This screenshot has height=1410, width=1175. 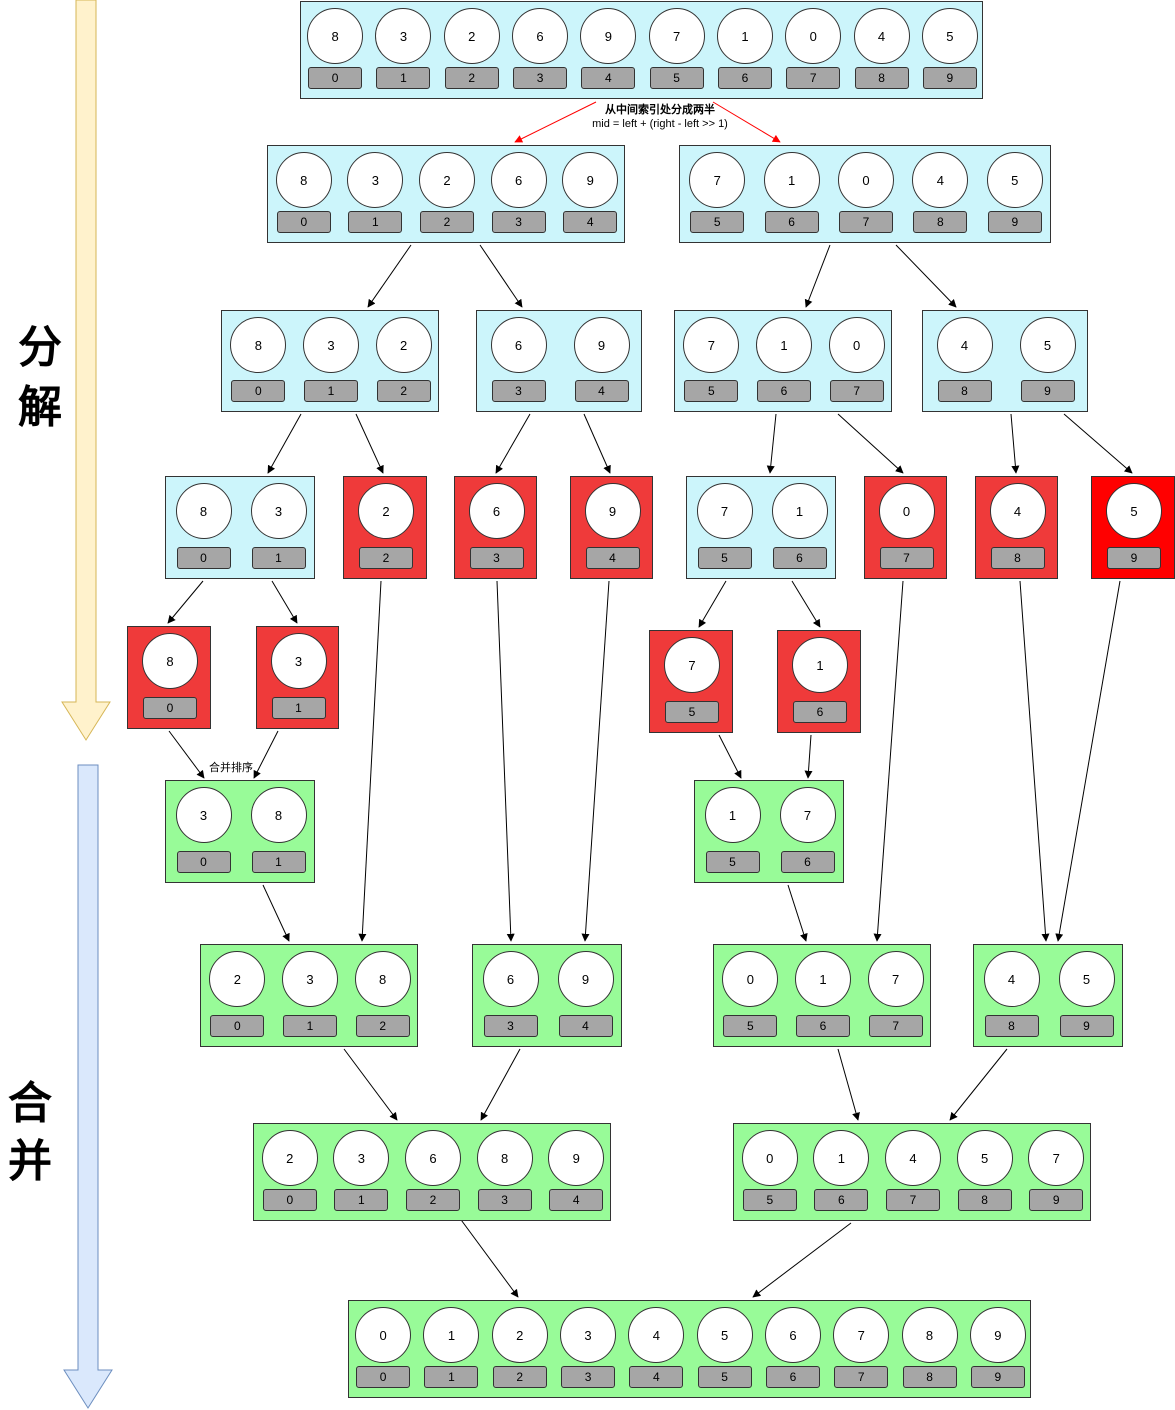 What do you see at coordinates (576, 1200) in the screenshot?
I see `index-label: 4` at bounding box center [576, 1200].